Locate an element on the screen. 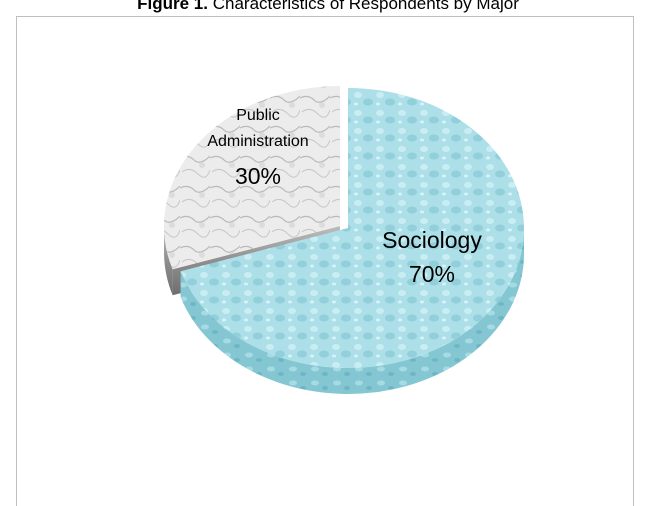 This screenshot has width=656, height=506. slice-public-administration-side is located at coordinates (168, 261).